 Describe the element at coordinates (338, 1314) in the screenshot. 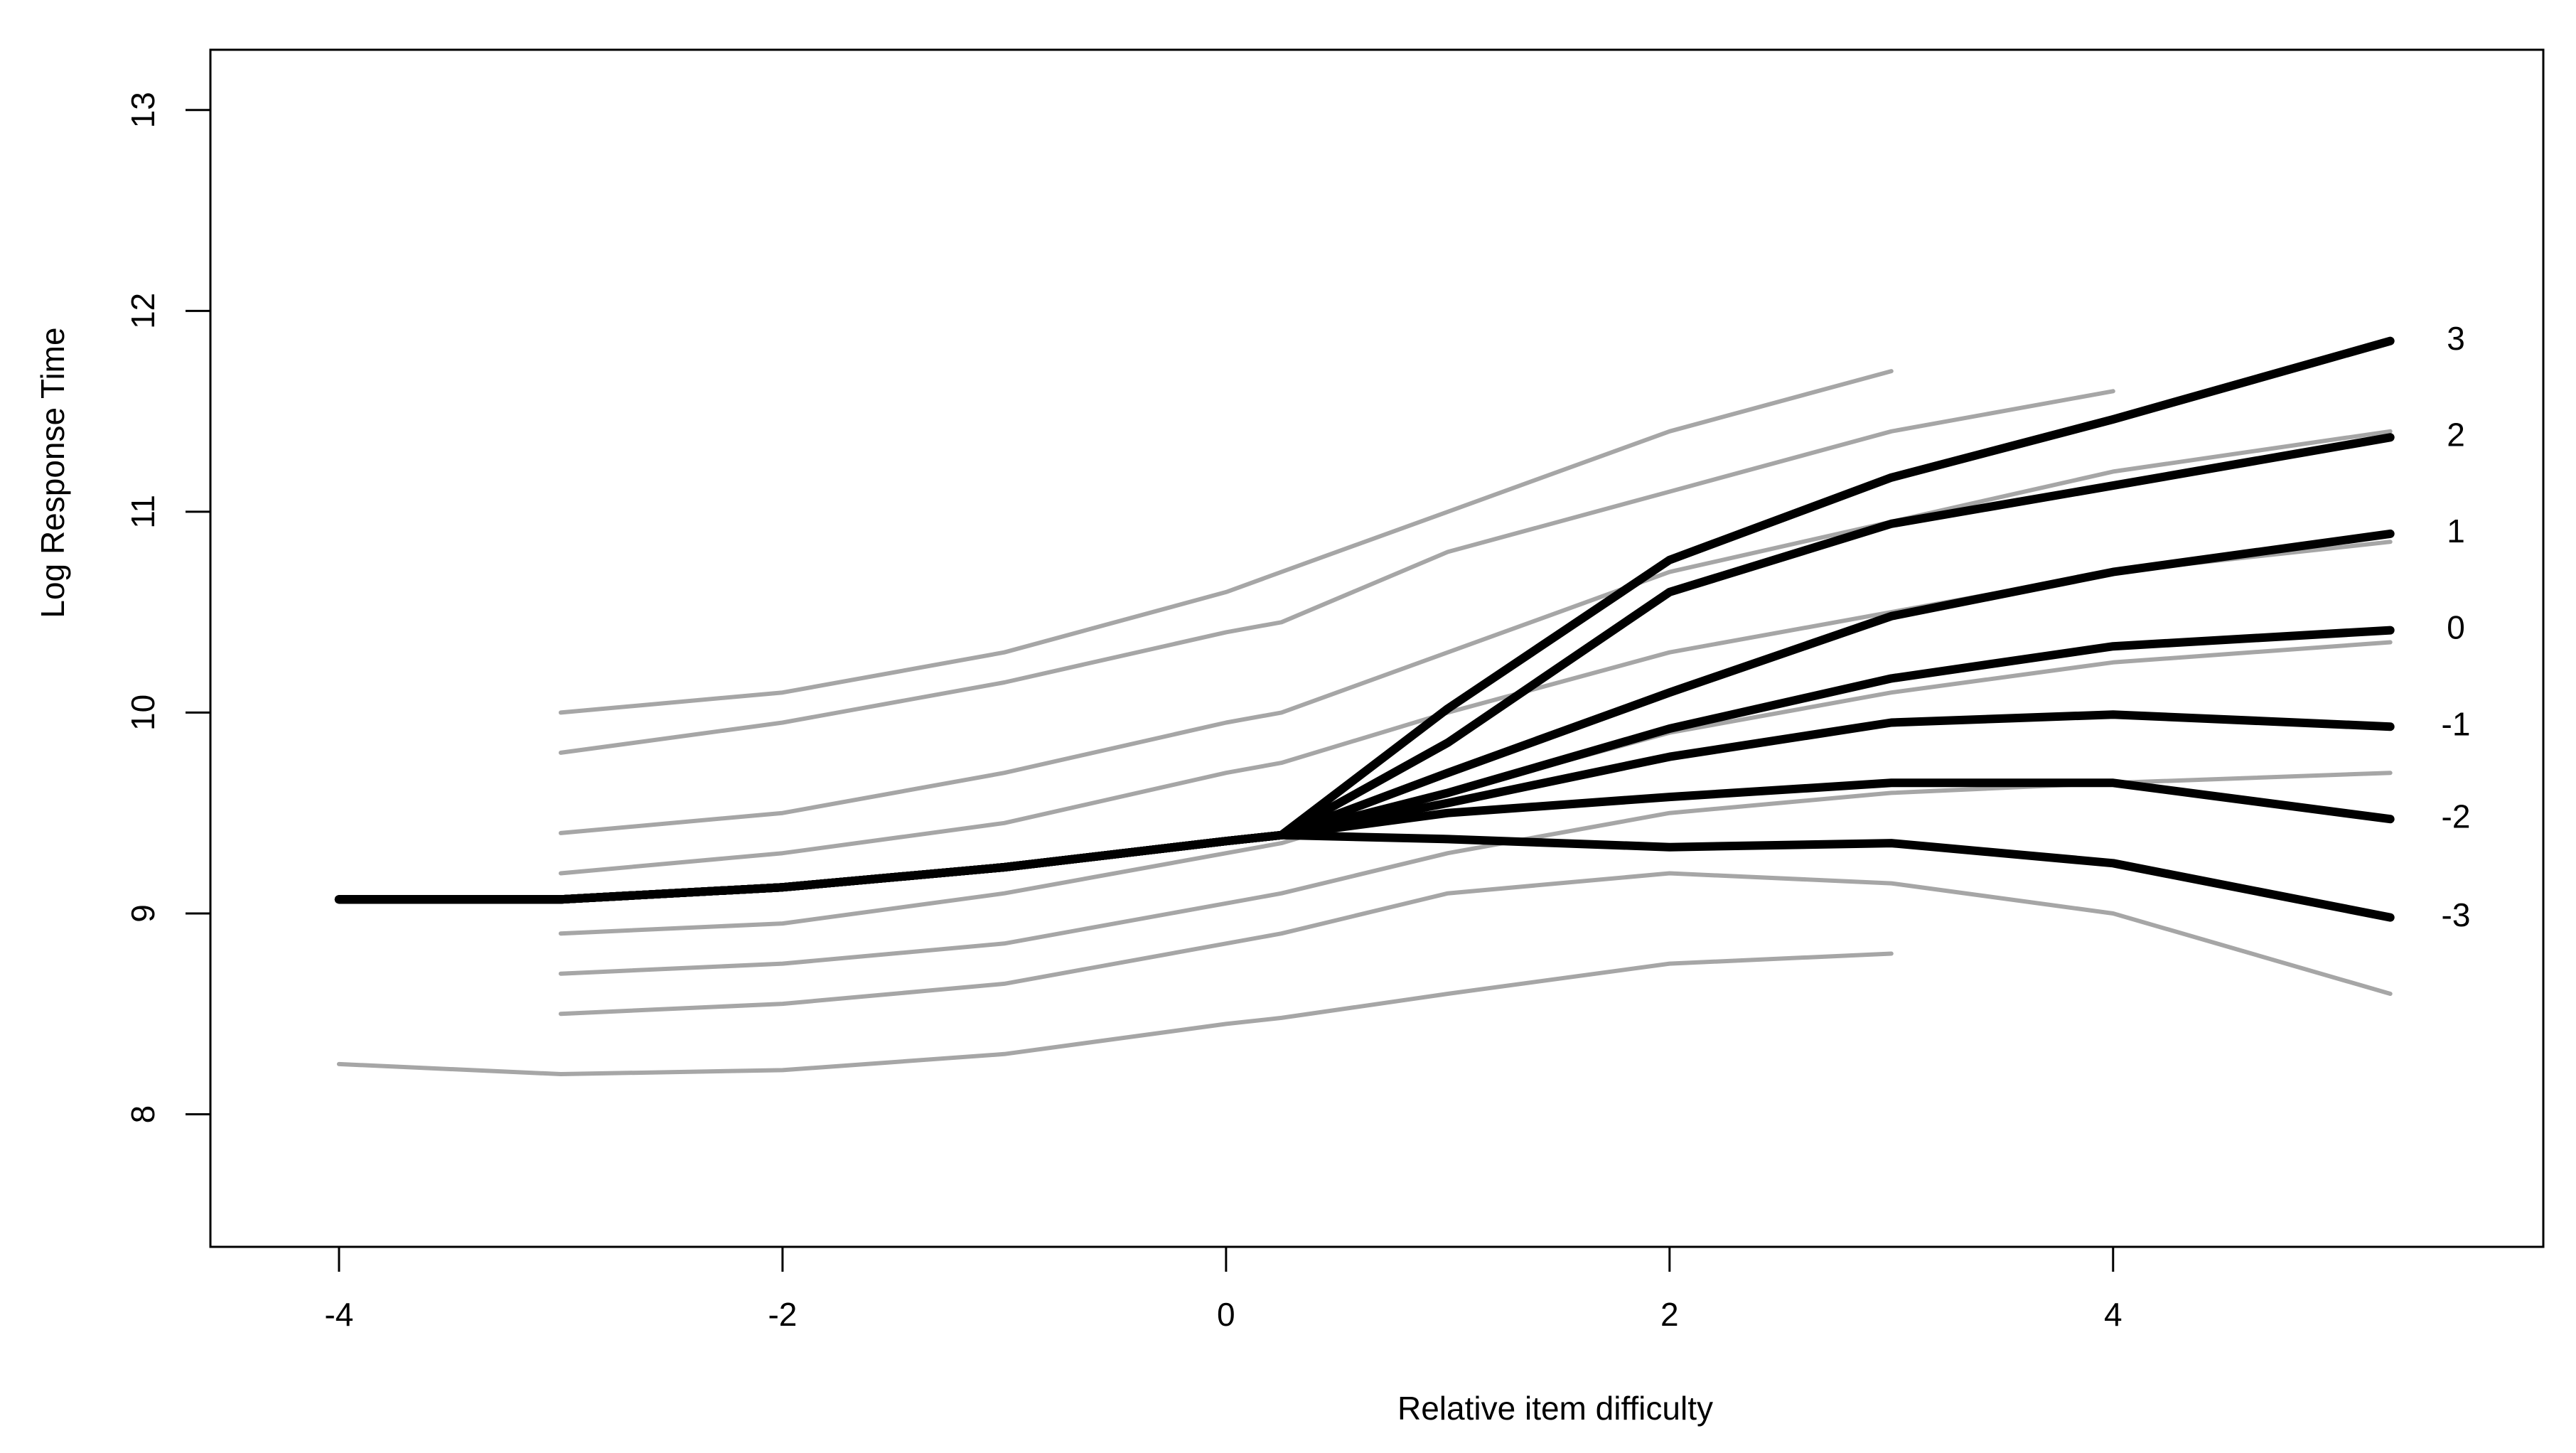

I see `x-tick-label: -4` at that location.